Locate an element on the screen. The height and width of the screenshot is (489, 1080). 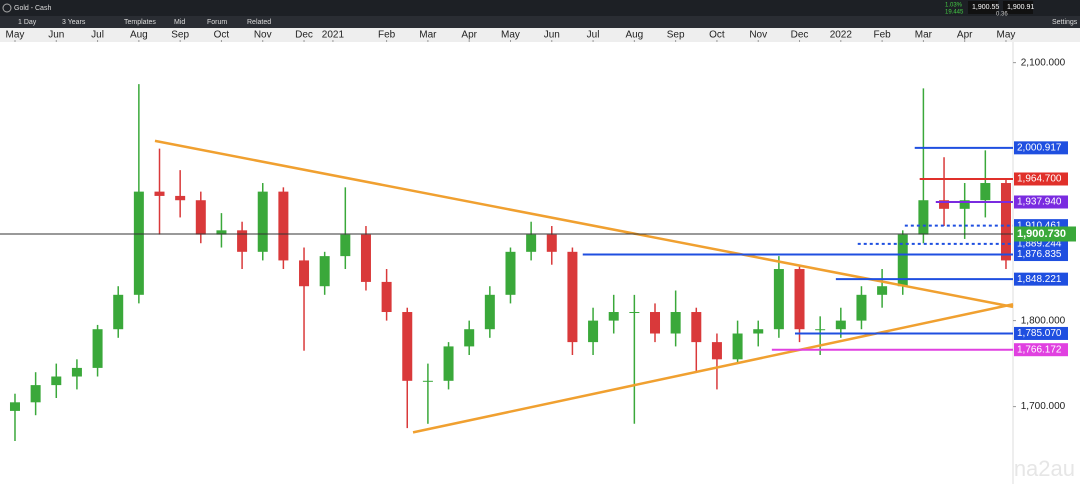
spread: 0.36 is located at coordinates (1002, 15).